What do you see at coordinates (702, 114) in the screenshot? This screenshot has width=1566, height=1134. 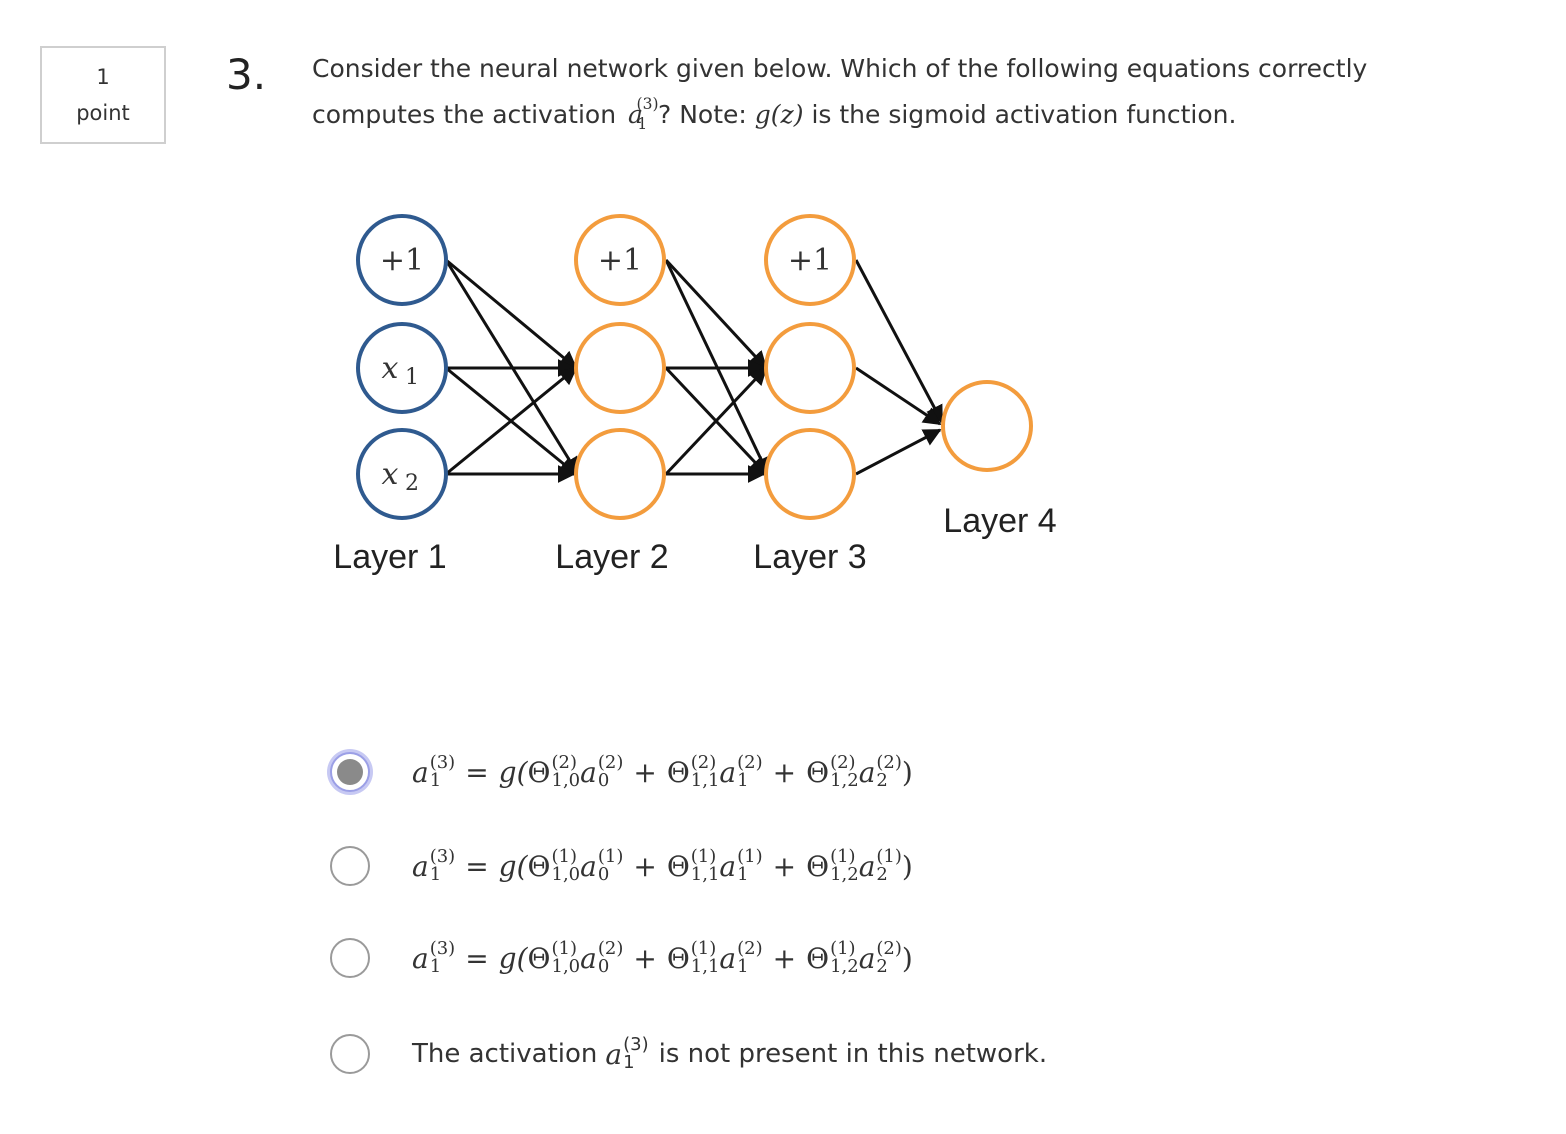 I see `question-text-part2: ? Note:` at bounding box center [702, 114].